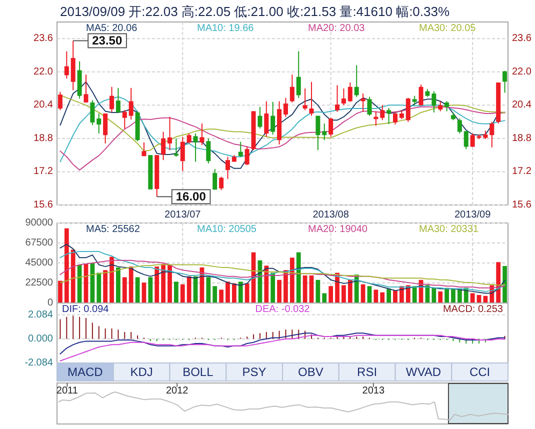 The width and height of the screenshot is (535, 429). I want to click on y-tick-label: 18.8, so click(44, 138).